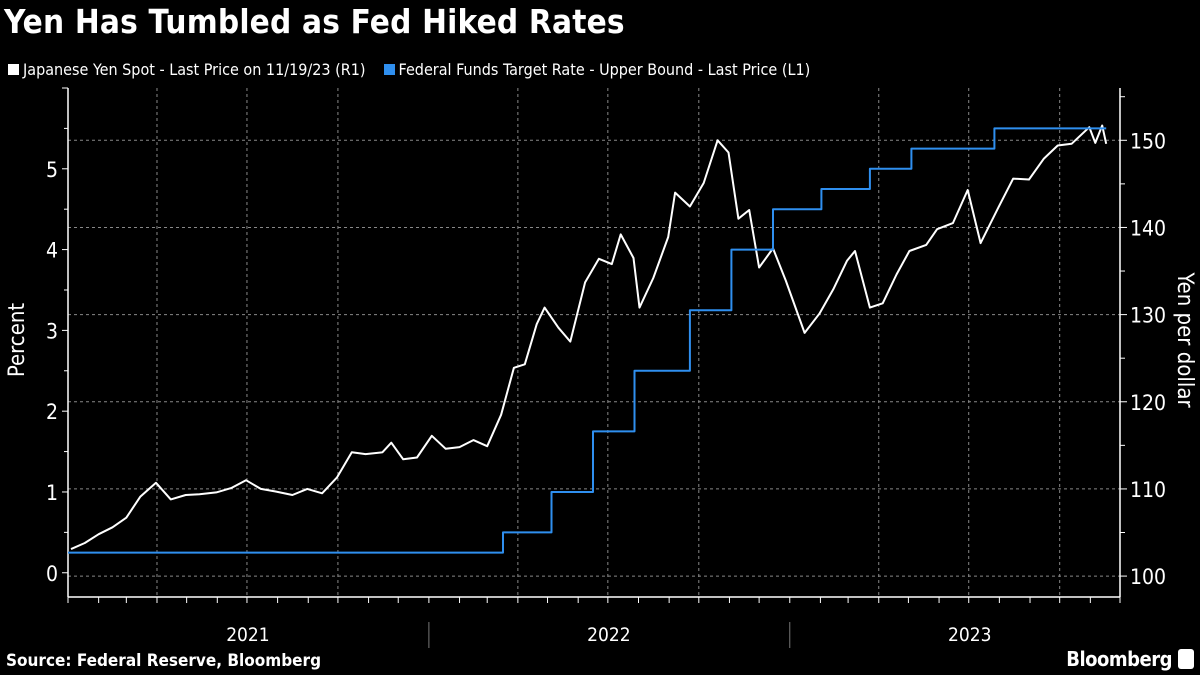 This screenshot has width=1200, height=675. I want to click on source-note: Source: Federal Reserve, Bloomberg, so click(164, 661).